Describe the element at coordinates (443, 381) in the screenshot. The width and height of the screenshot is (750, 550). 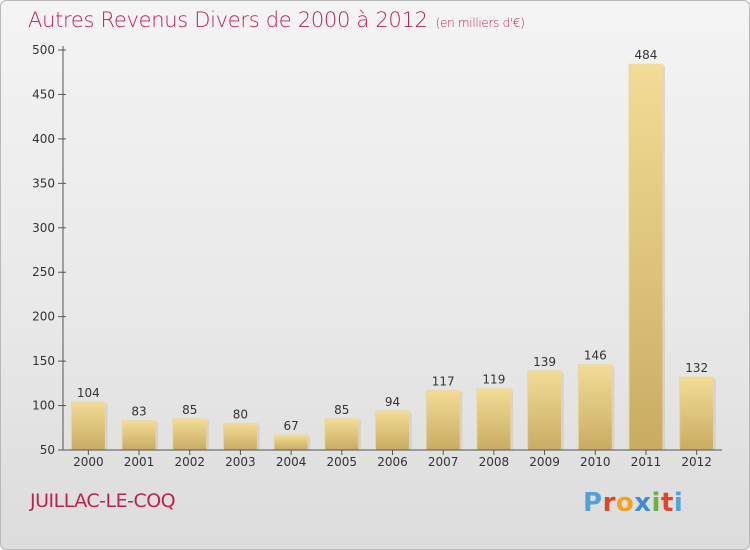
I see `data-label-2007: 117` at that location.